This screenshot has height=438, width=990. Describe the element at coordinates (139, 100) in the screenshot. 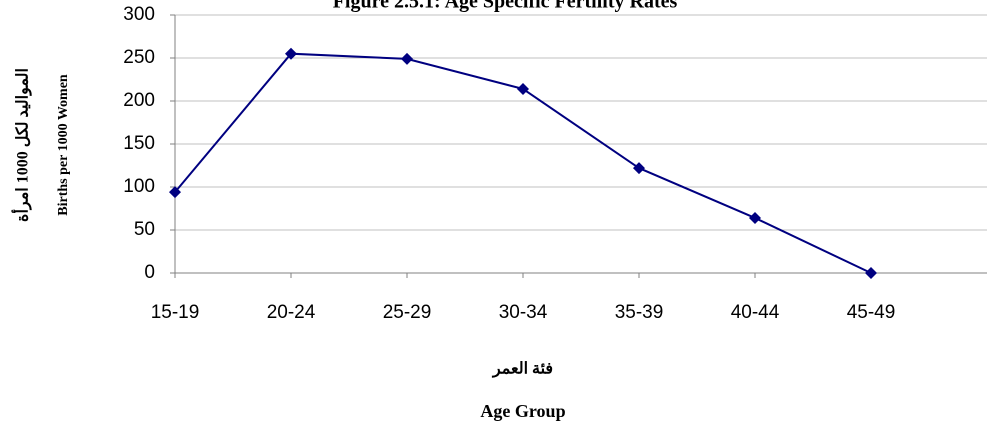

I see `y-tick-label: 200` at that location.